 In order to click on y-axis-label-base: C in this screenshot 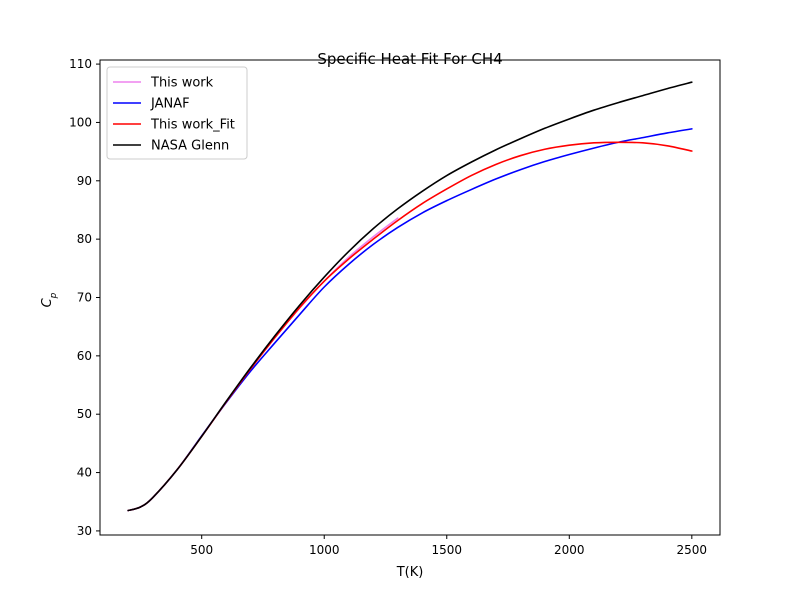, I will do `click(47, 302)`.